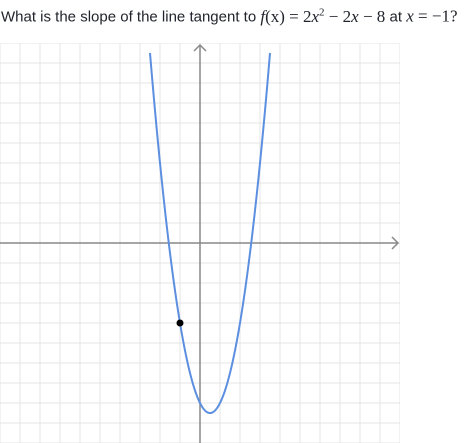 This screenshot has height=443, width=473. Describe the element at coordinates (398, 17) in the screenshot. I see `question-at: at` at that location.